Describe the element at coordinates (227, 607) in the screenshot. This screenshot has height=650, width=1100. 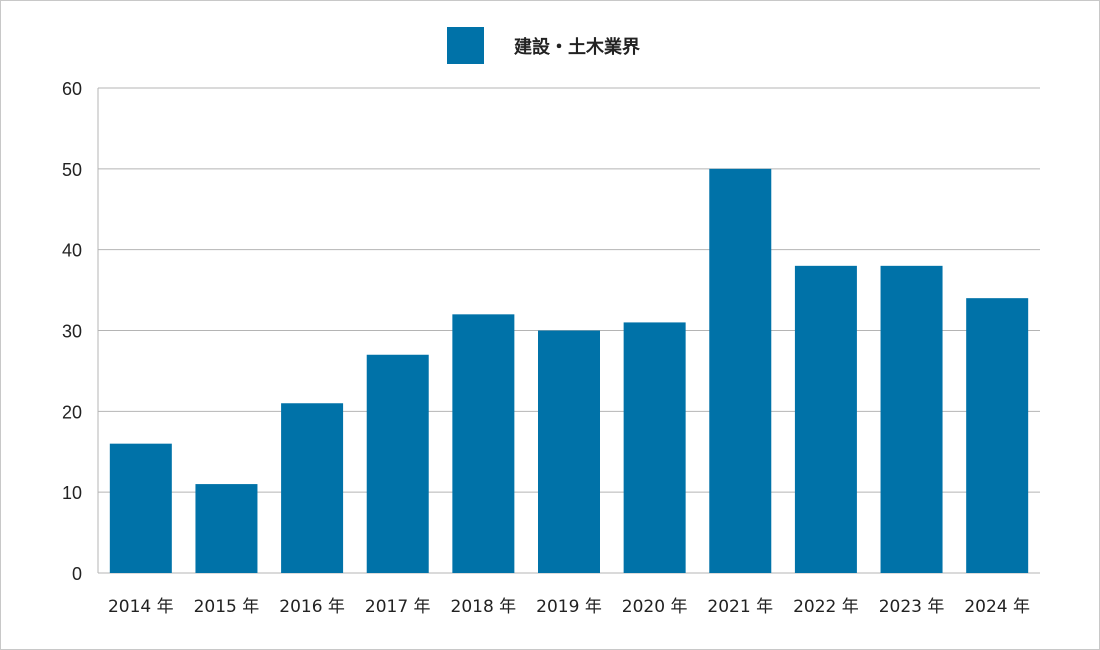
I see `x-tick-label: 2015 年` at that location.